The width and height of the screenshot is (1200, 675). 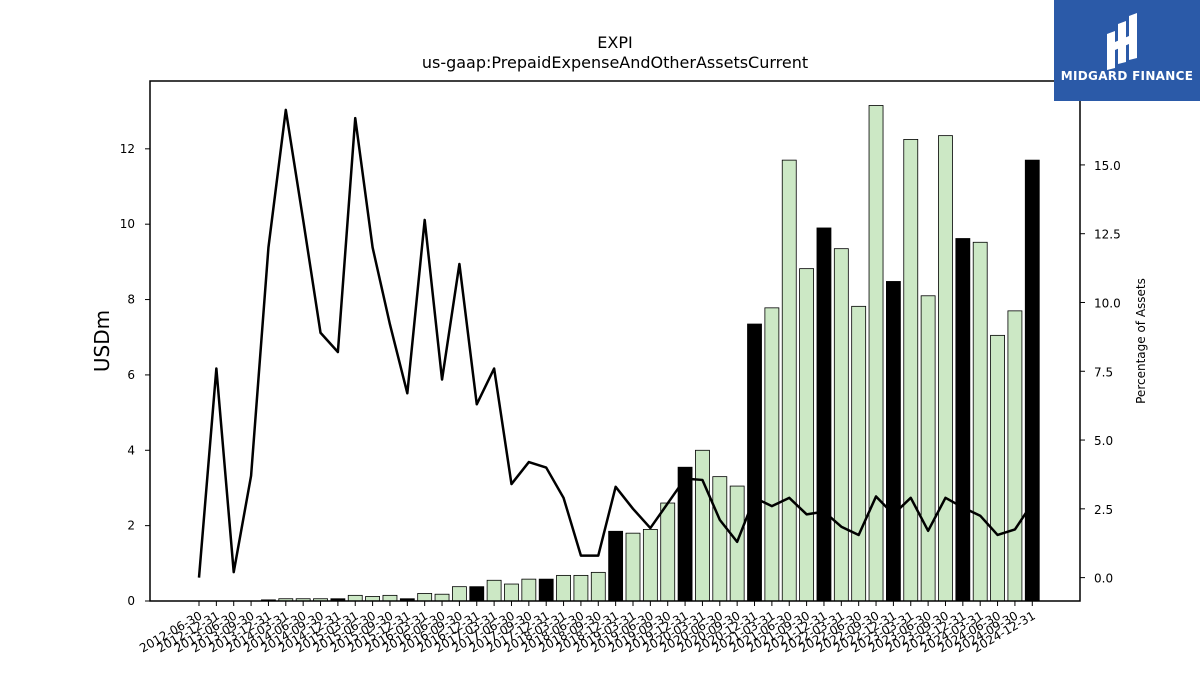 I want to click on y2-tick-label: 12.5, so click(x=1107, y=235).